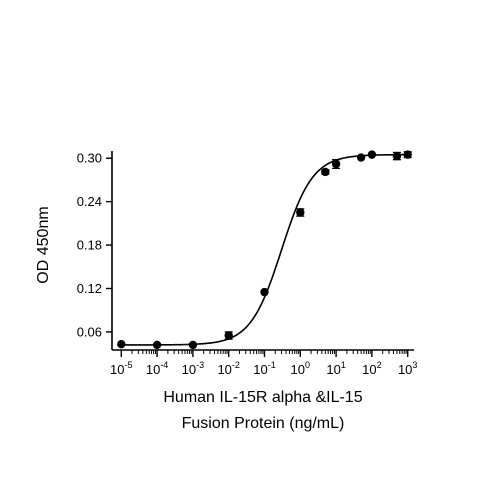 The height and width of the screenshot is (500, 500). What do you see at coordinates (89, 158) in the screenshot?
I see `y-tick-label: 0.30` at bounding box center [89, 158].